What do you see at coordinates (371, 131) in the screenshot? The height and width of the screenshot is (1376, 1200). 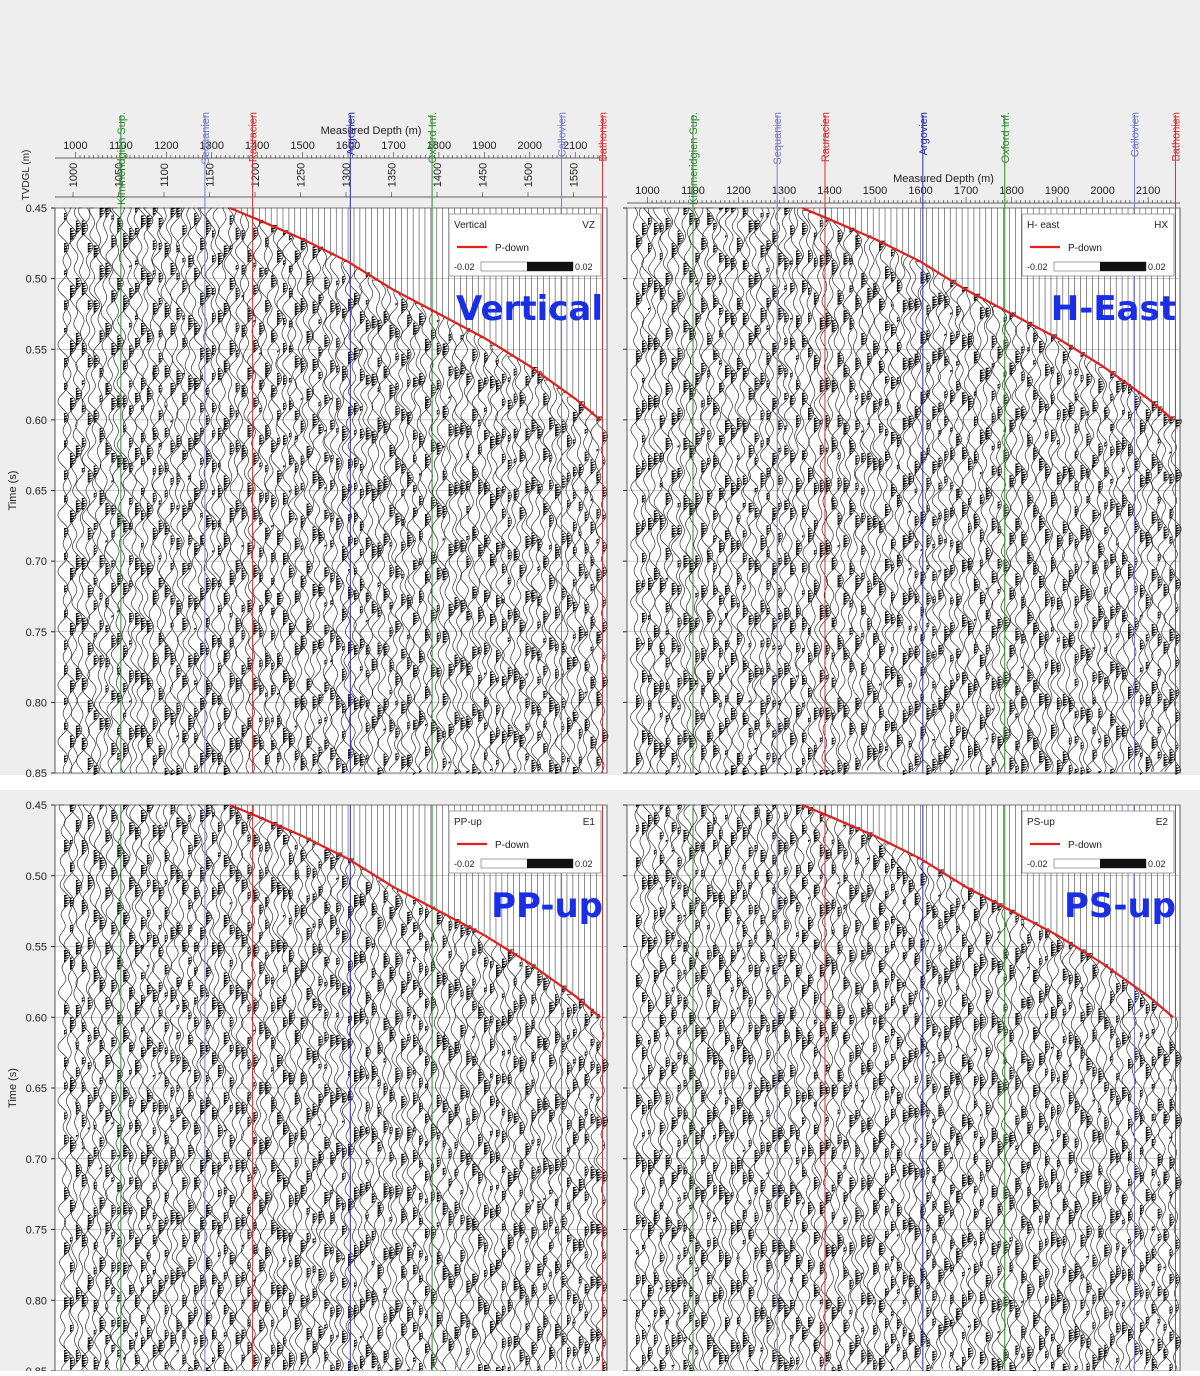 I see `md-axis-label: Measured Depth (m)` at bounding box center [371, 131].